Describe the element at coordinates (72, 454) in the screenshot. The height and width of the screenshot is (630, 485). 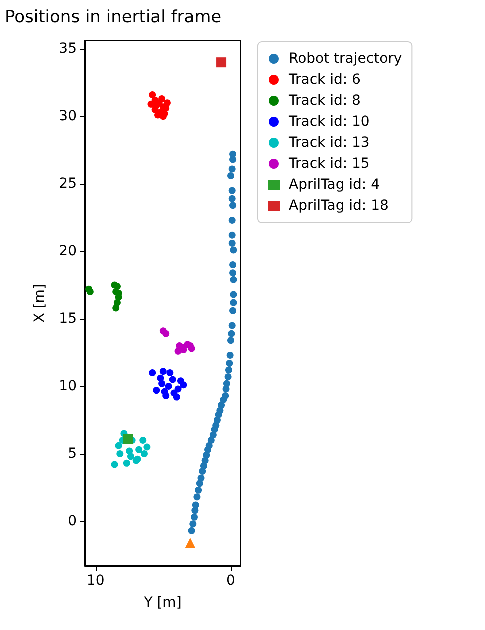
I see `y-tick-label: 5` at that location.